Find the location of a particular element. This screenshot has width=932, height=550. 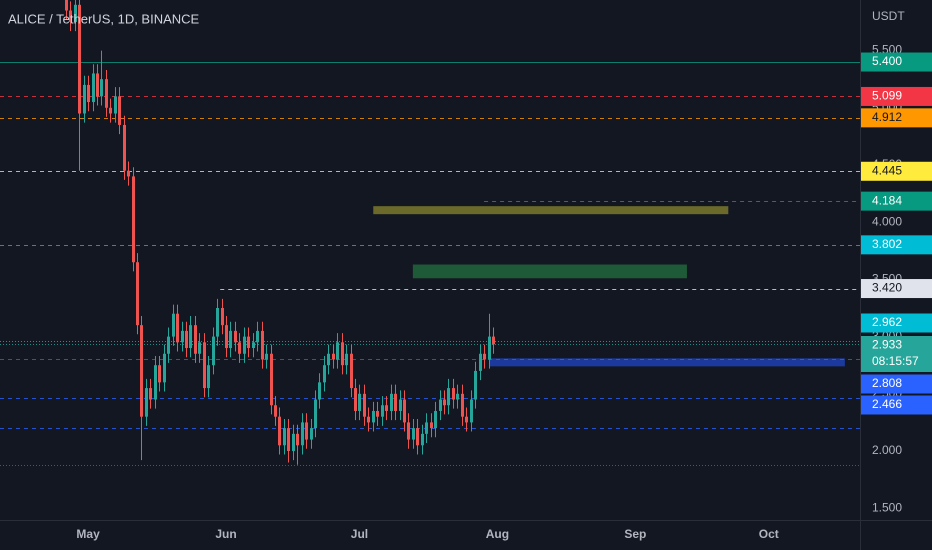

x-tick-label: Oct is located at coordinates (769, 534).